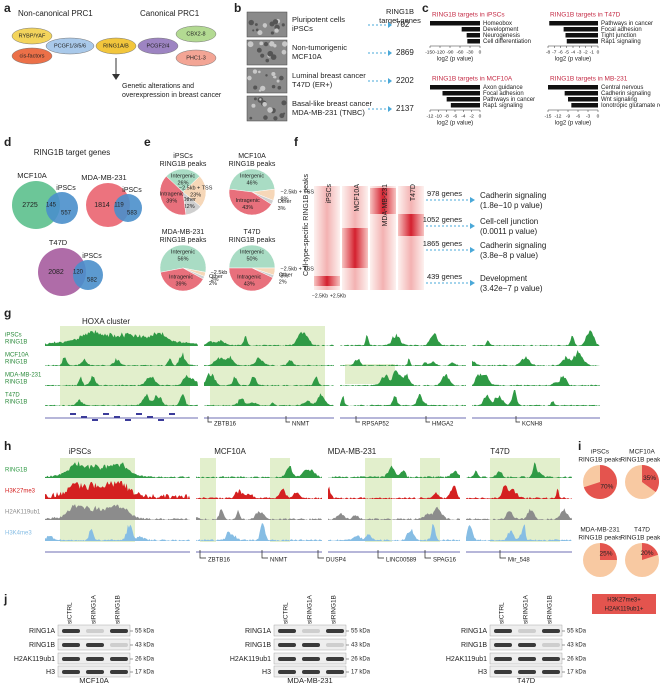 The image size is (660, 685). What do you see at coordinates (606, 554) in the screenshot?
I see `label: 25%` at bounding box center [606, 554].